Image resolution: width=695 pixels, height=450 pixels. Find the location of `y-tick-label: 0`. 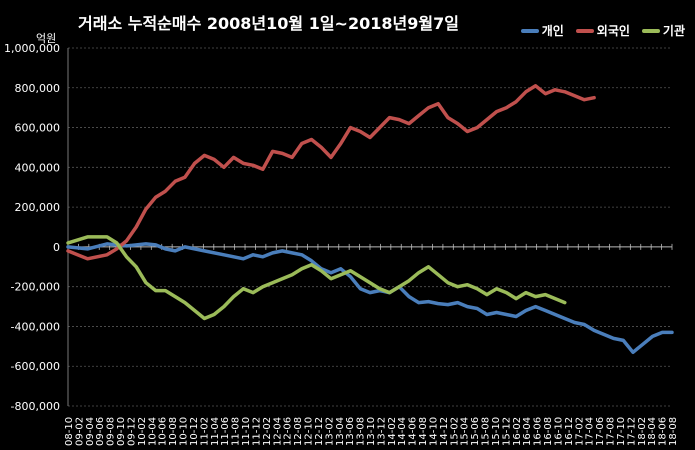

y-tick-label: 0 is located at coordinates (56, 247).